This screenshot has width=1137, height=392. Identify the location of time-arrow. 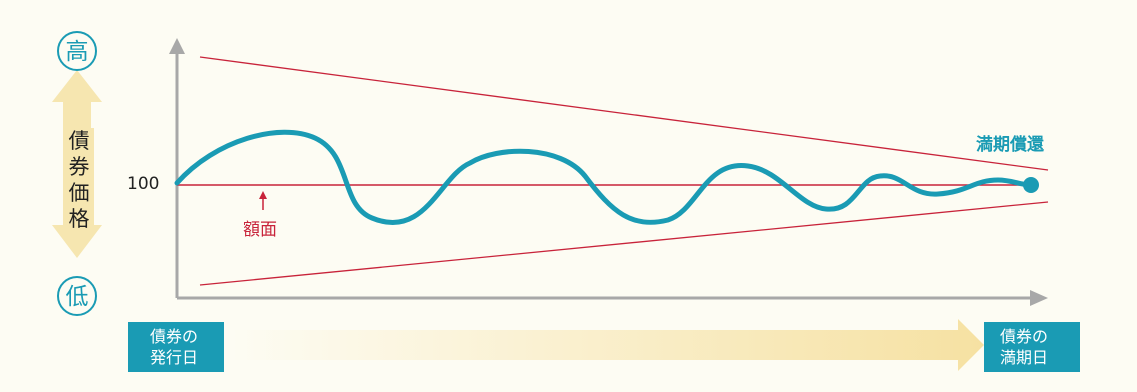
(608, 345).